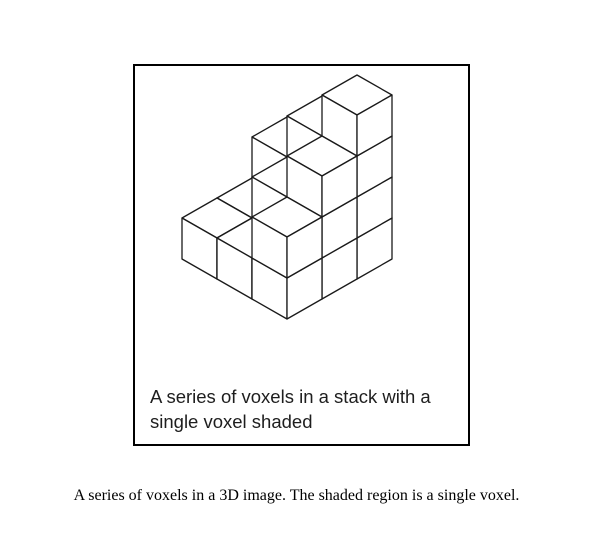 The height and width of the screenshot is (552, 593). What do you see at coordinates (290, 396) in the screenshot?
I see `inner-caption-line-1: A series of voxels in a stack with a` at bounding box center [290, 396].